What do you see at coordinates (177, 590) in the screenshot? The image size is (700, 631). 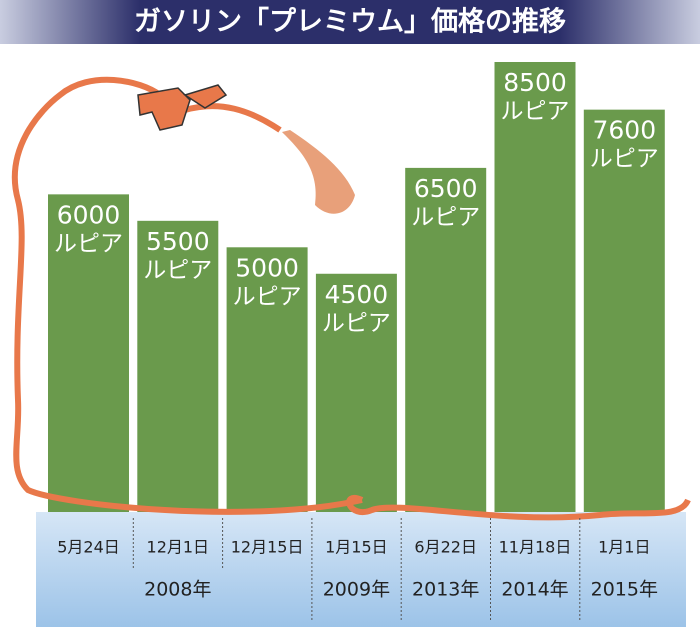 I see `year-label: 2008年` at bounding box center [177, 590].